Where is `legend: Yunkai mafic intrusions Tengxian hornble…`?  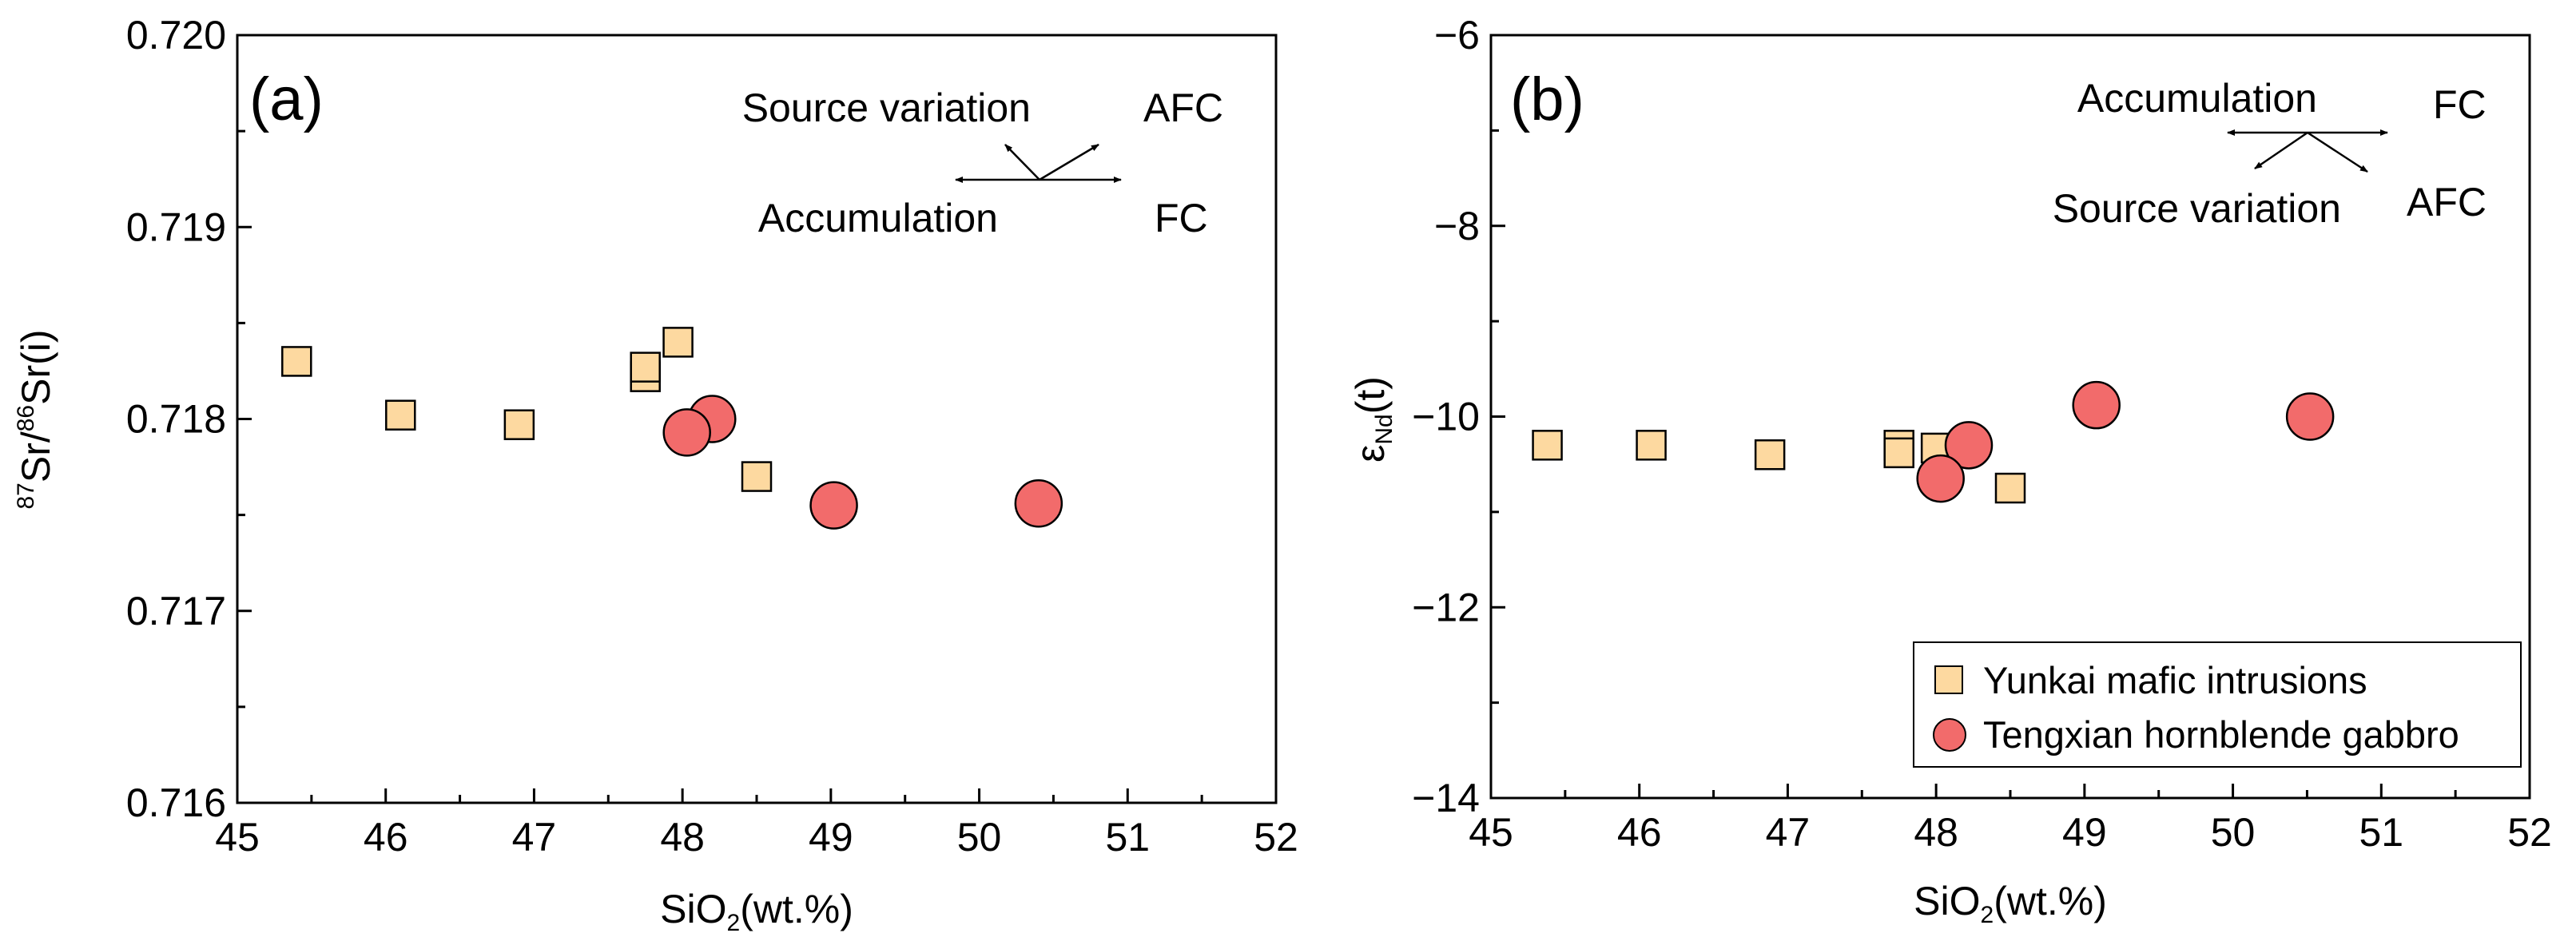 legend: Yunkai mafic intrusions Tengxian hornble… is located at coordinates (2217, 704).